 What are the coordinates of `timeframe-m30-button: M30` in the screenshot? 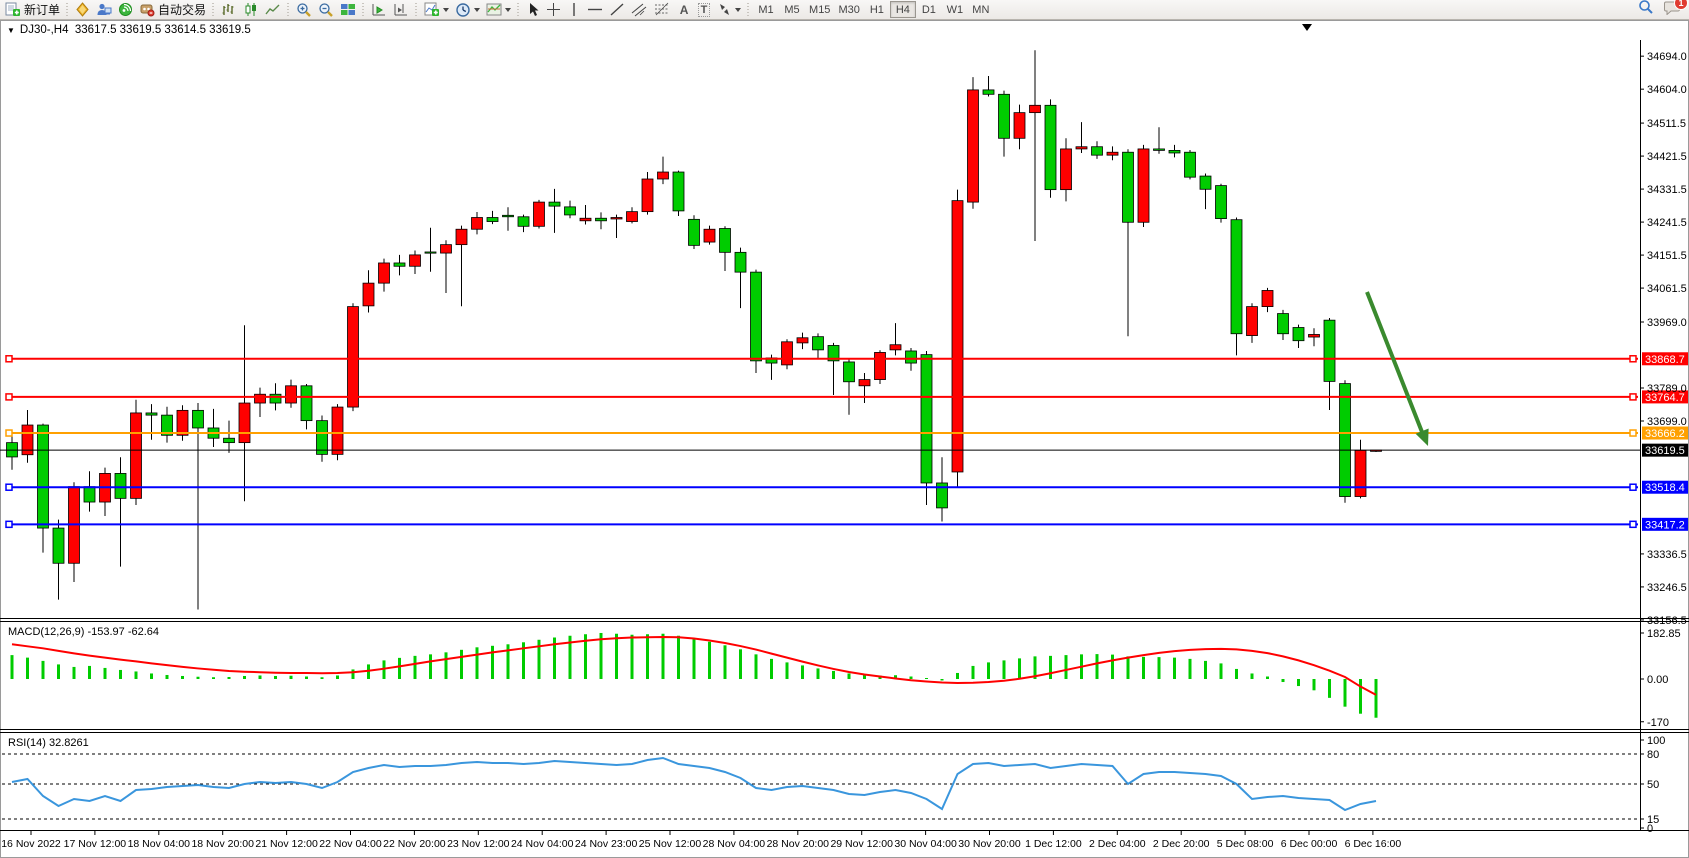 It's located at (849, 9).